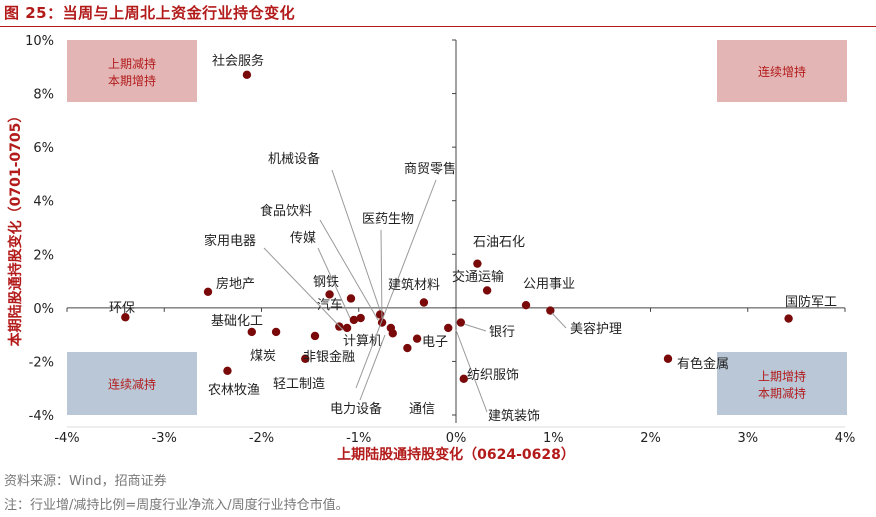 The height and width of the screenshot is (517, 876). What do you see at coordinates (358, 438) in the screenshot?
I see `x-tick-label: -1%` at bounding box center [358, 438].